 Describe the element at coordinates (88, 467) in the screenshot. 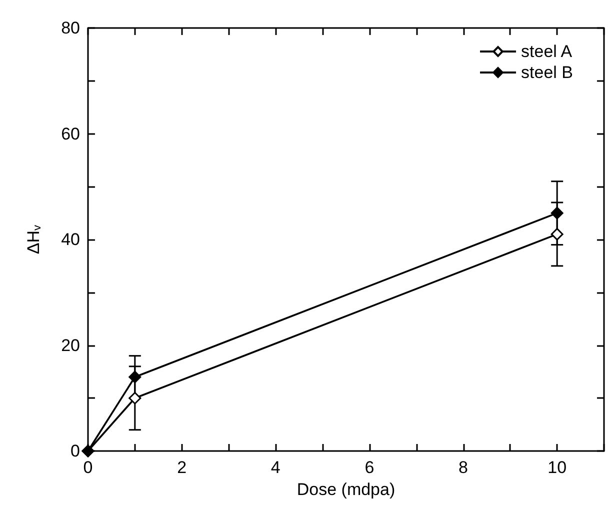

I see `x-tick-label: 0` at that location.